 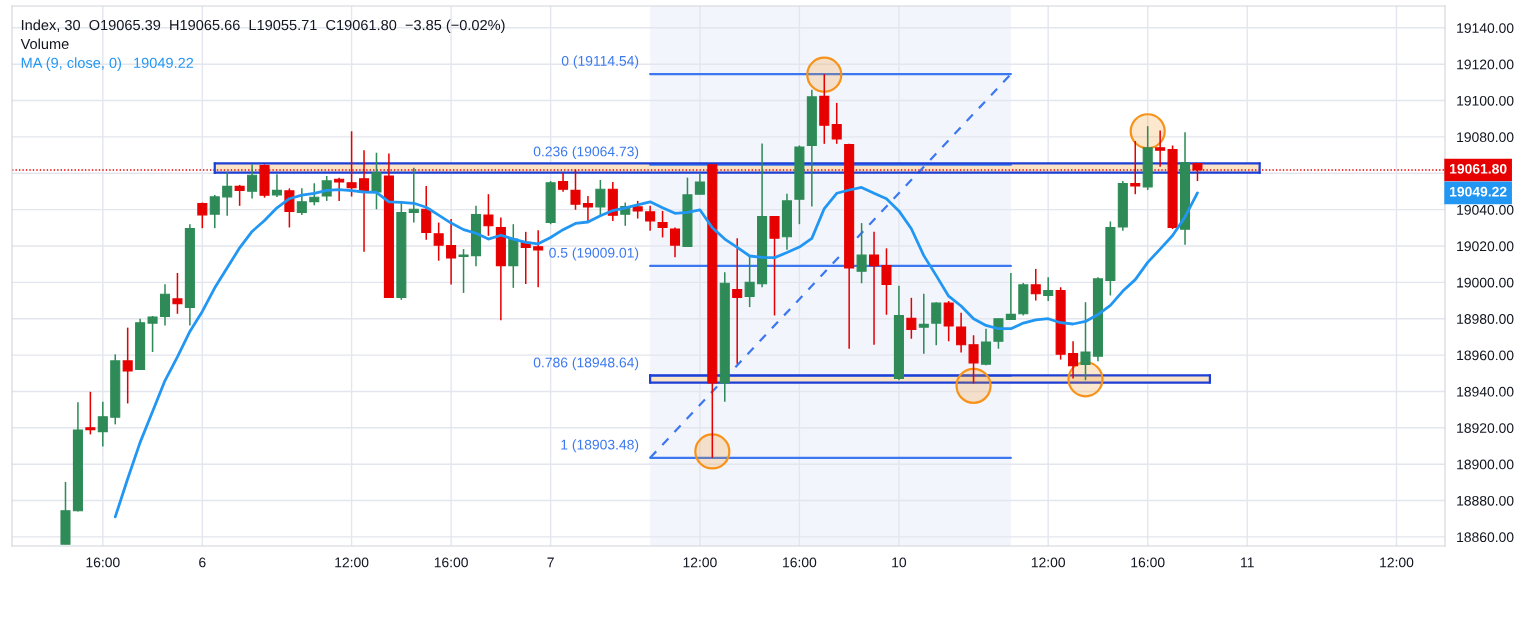 I want to click on y-tick-label: 19000.00, so click(x=1485, y=282).